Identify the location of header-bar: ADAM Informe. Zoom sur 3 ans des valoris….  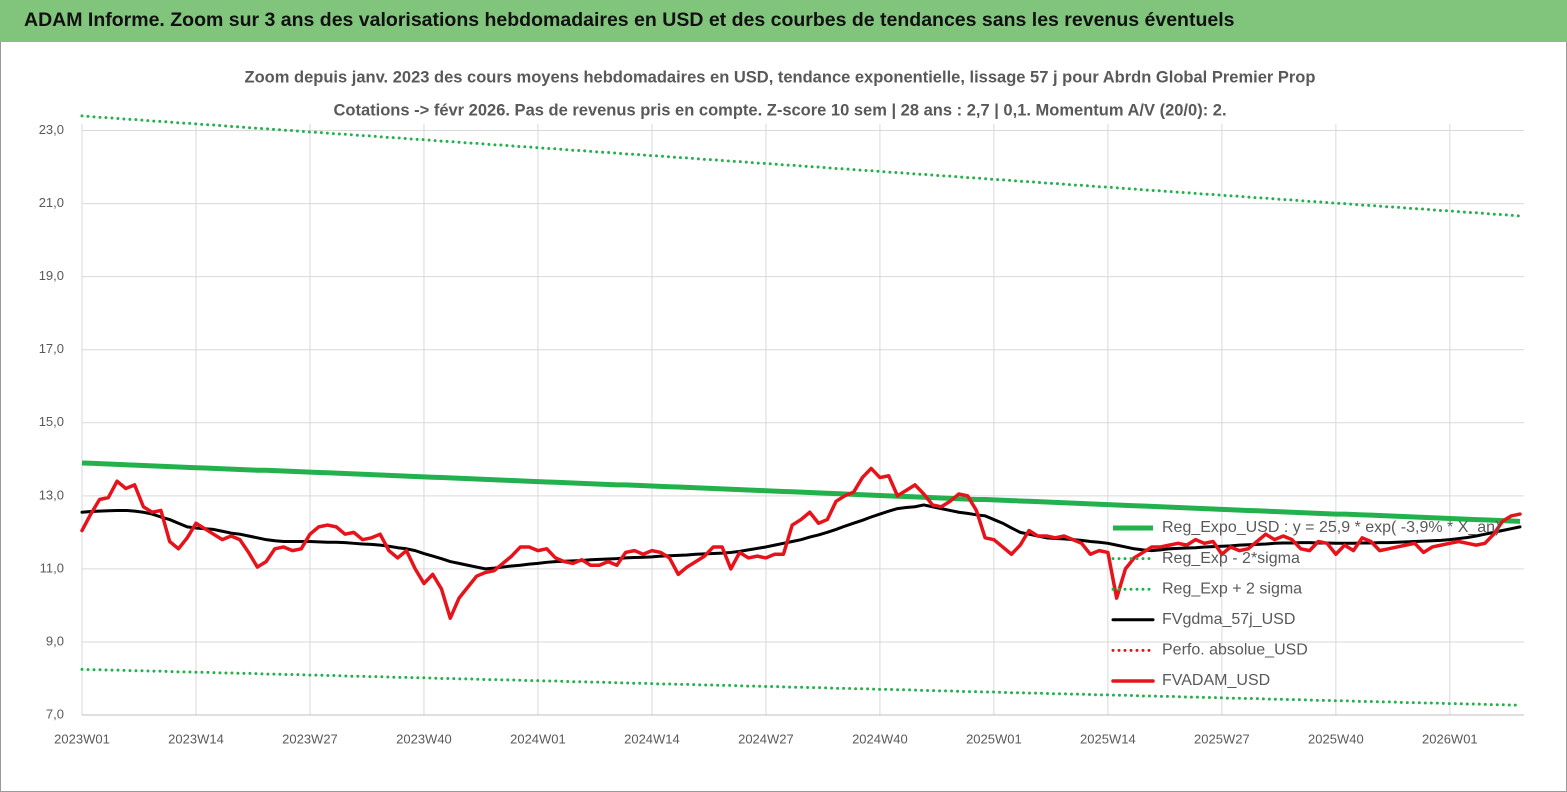
(783, 21).